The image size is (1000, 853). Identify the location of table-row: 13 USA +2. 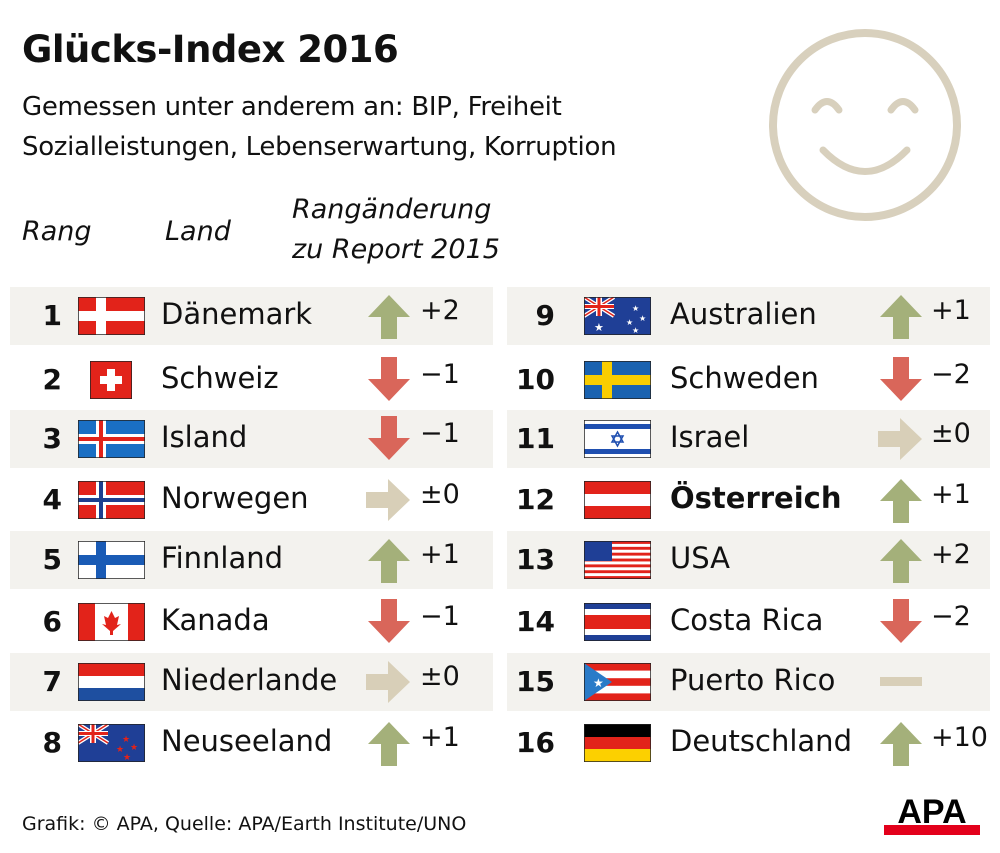
(748, 560).